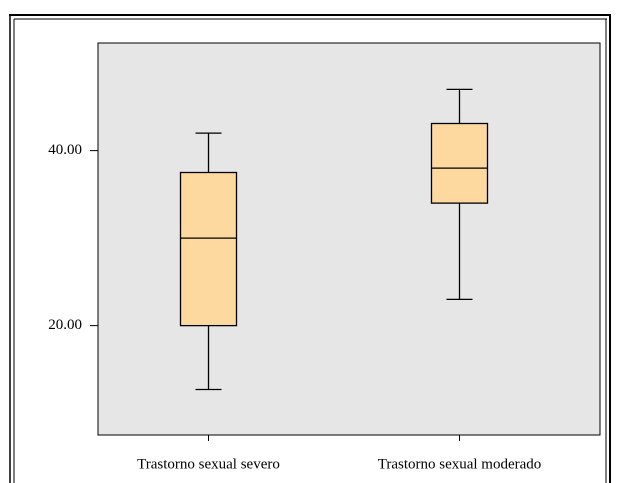 This screenshot has height=483, width=617. Describe the element at coordinates (65, 325) in the screenshot. I see `y-tick-label: 20.00` at that location.